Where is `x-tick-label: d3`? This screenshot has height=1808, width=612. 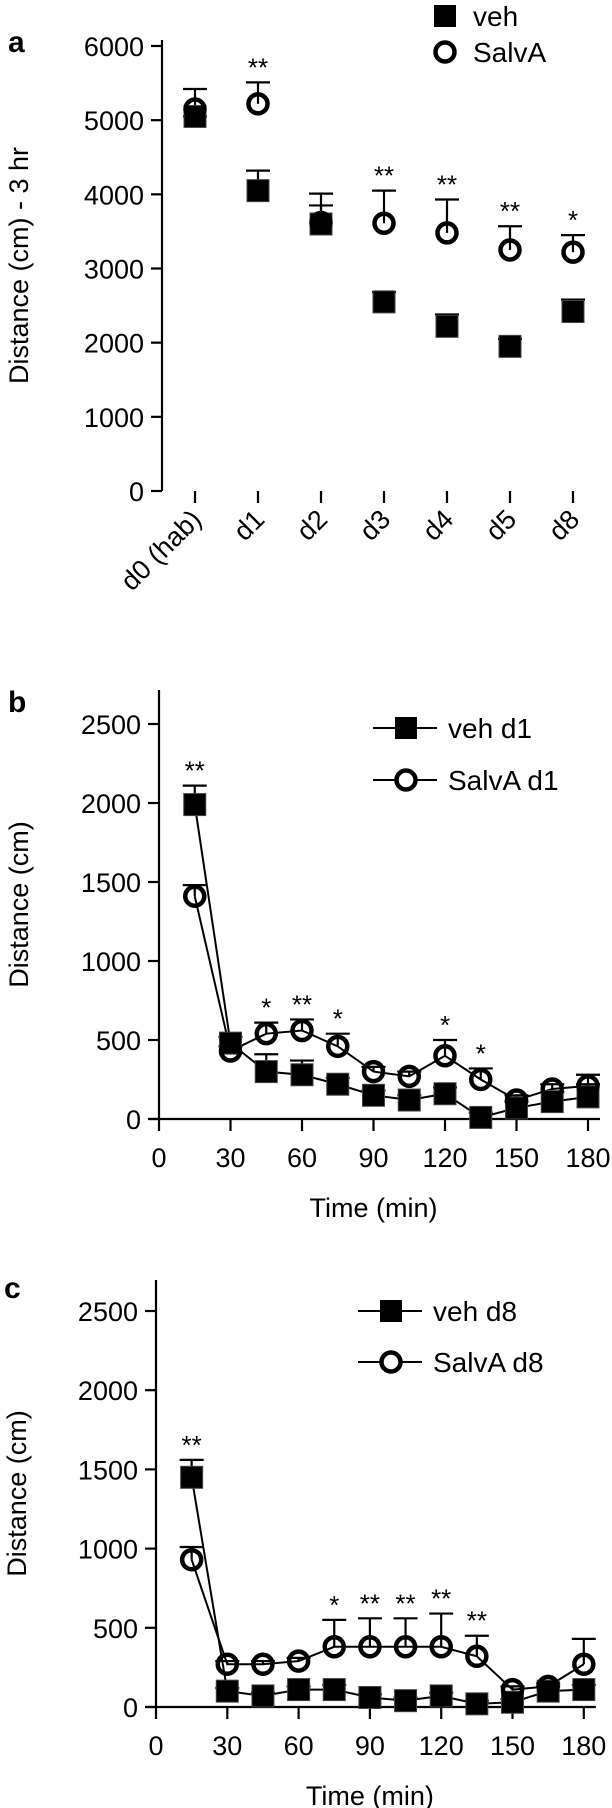 x-tick-label: d3 is located at coordinates (375, 525).